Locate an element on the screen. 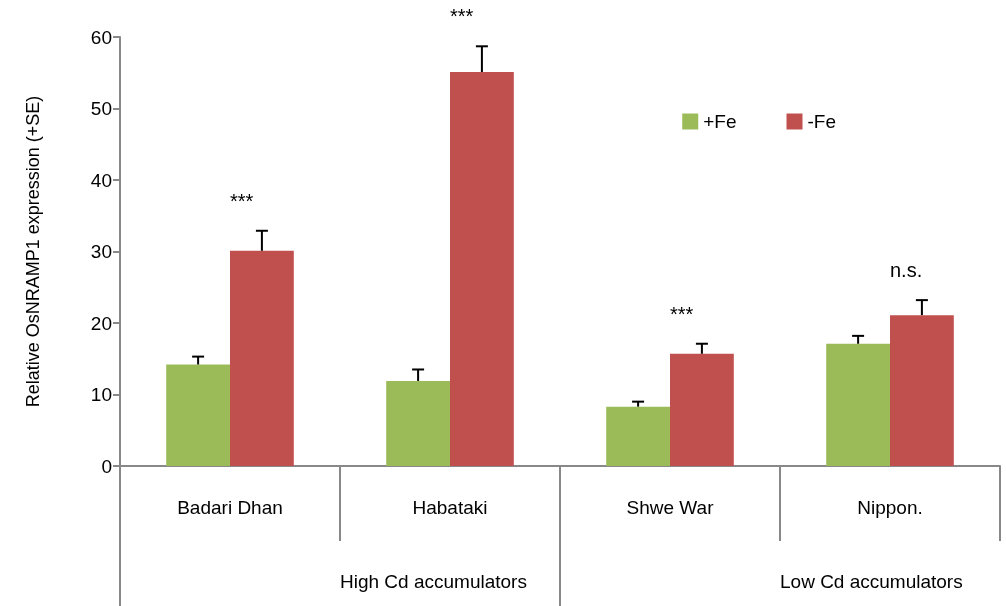 The height and width of the screenshot is (606, 1006). y-axis-title: Relative OsNRAMP1 expression (+SE) is located at coordinates (33, 251).